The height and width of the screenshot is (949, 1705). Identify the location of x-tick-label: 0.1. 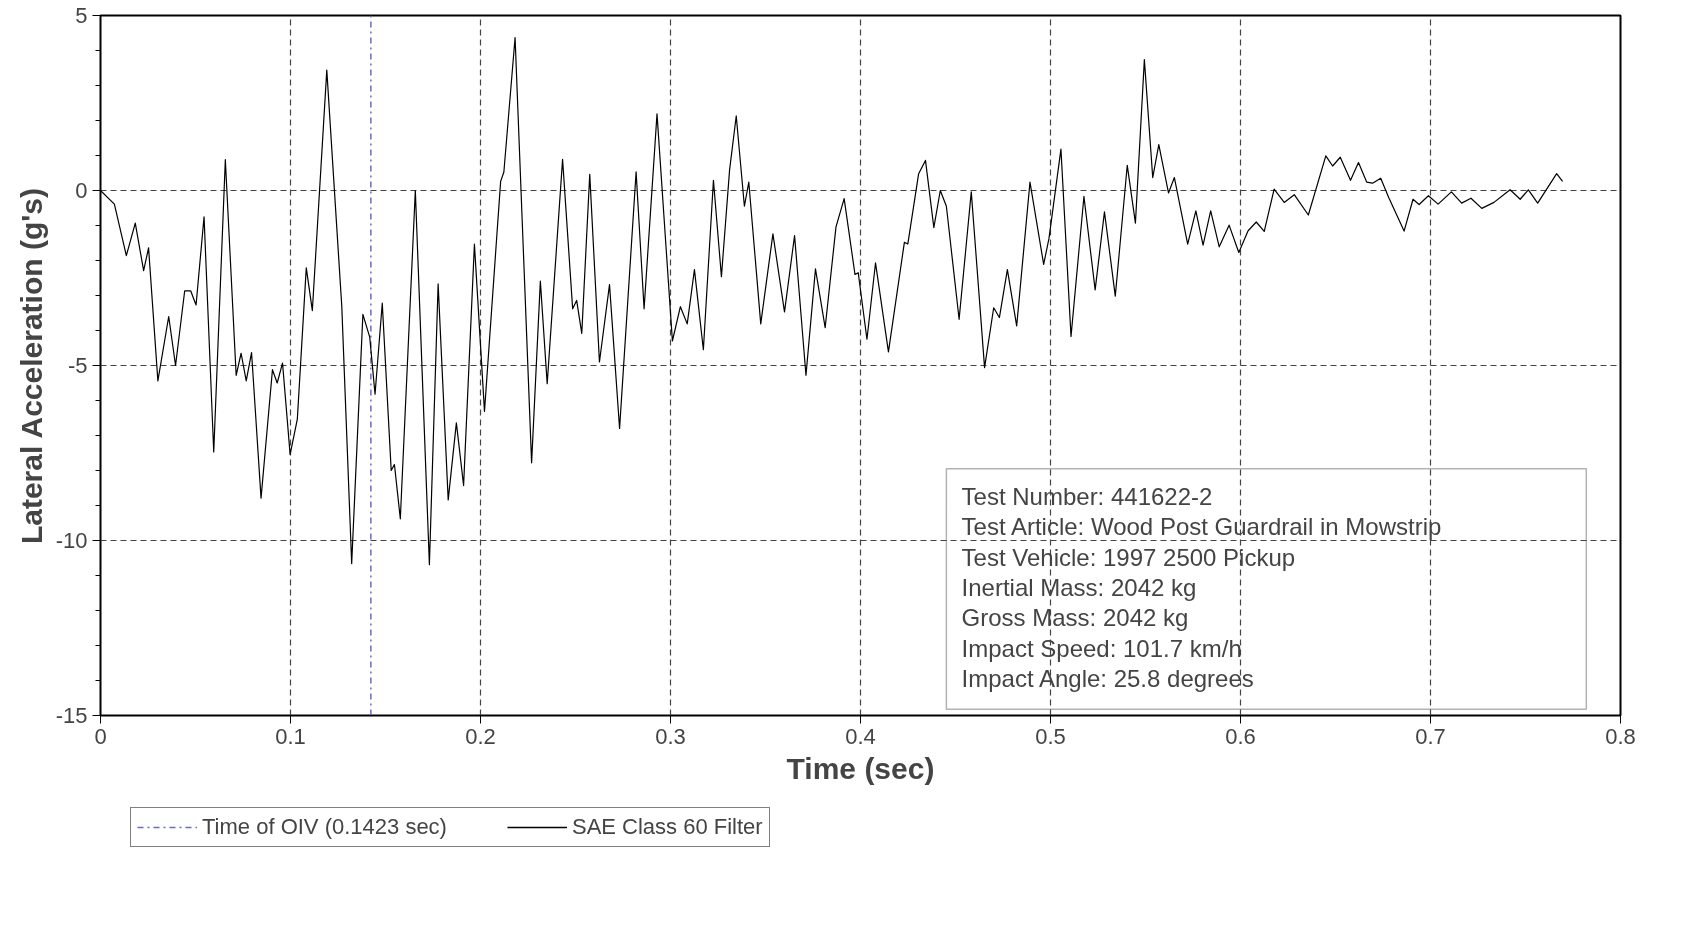
(290, 736).